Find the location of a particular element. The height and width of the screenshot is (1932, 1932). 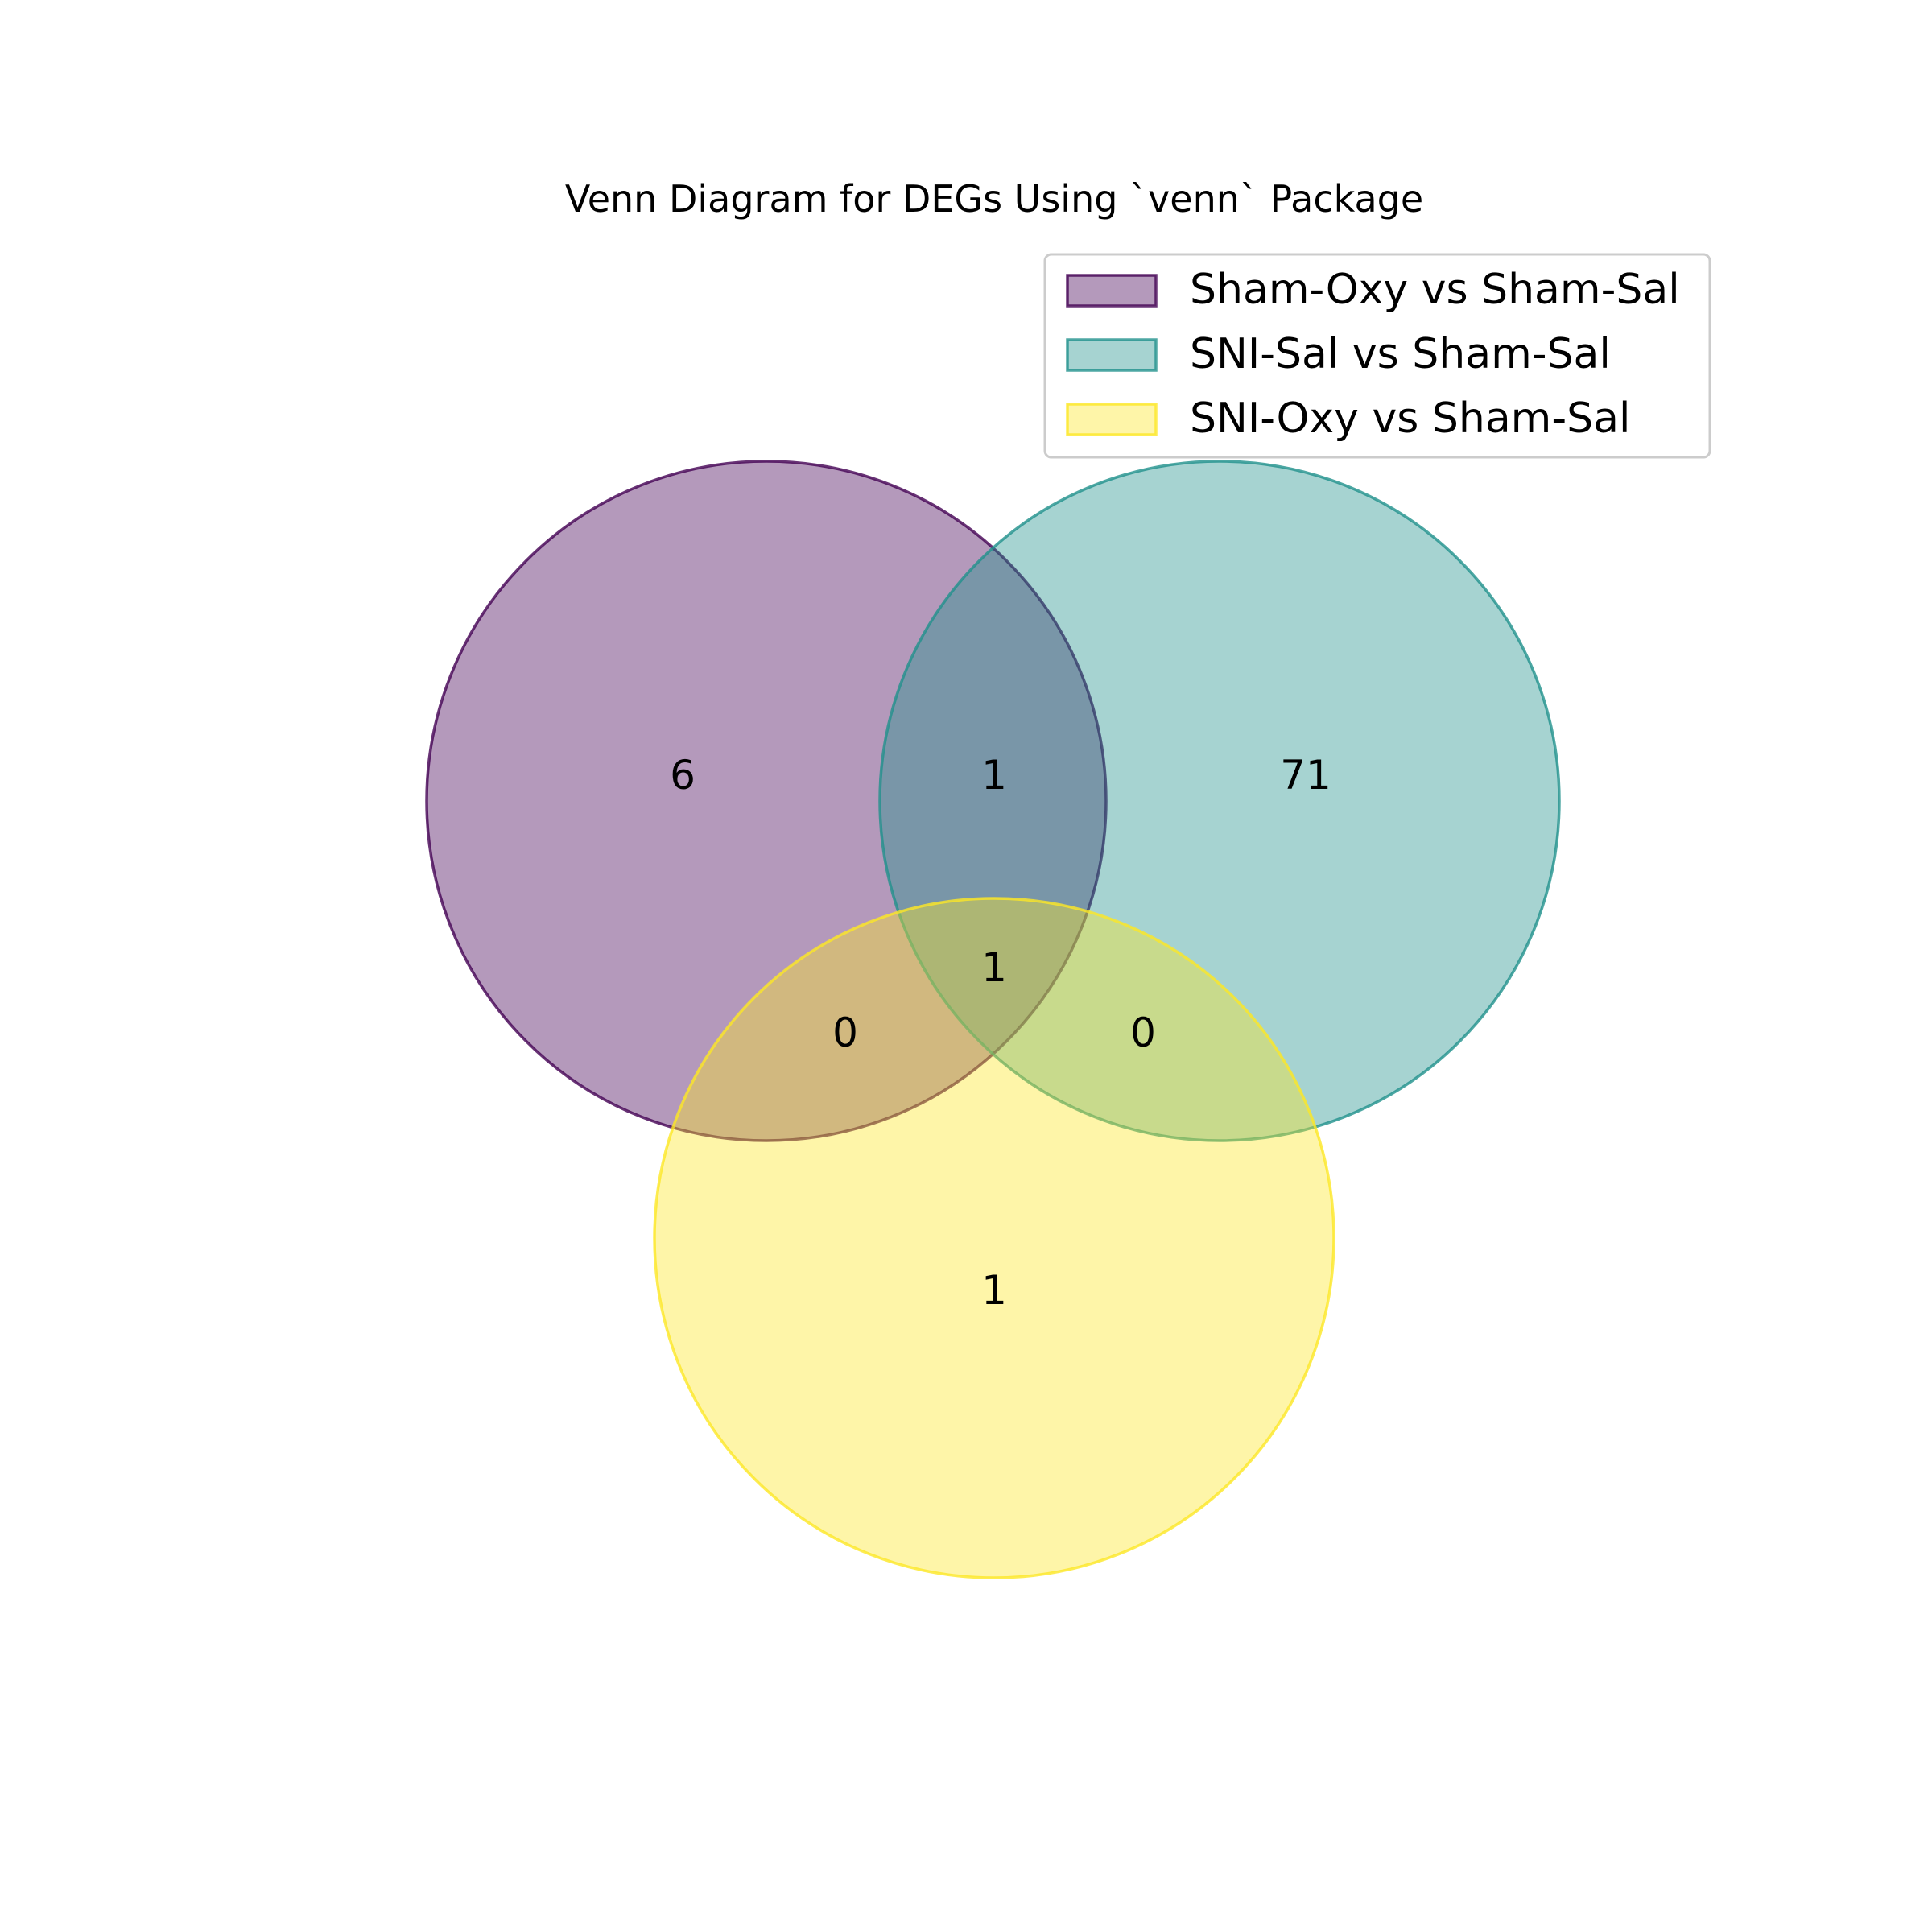

region-count-ac: 0 is located at coordinates (845, 1032).